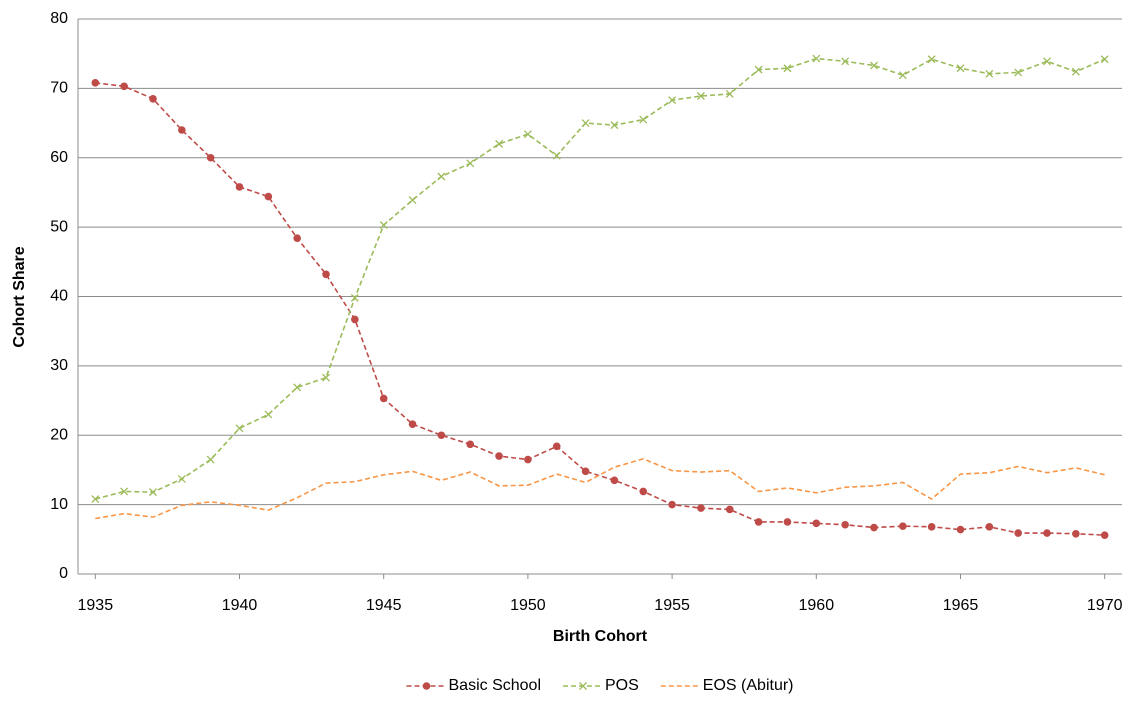  I want to click on legend-label: POS, so click(622, 685).